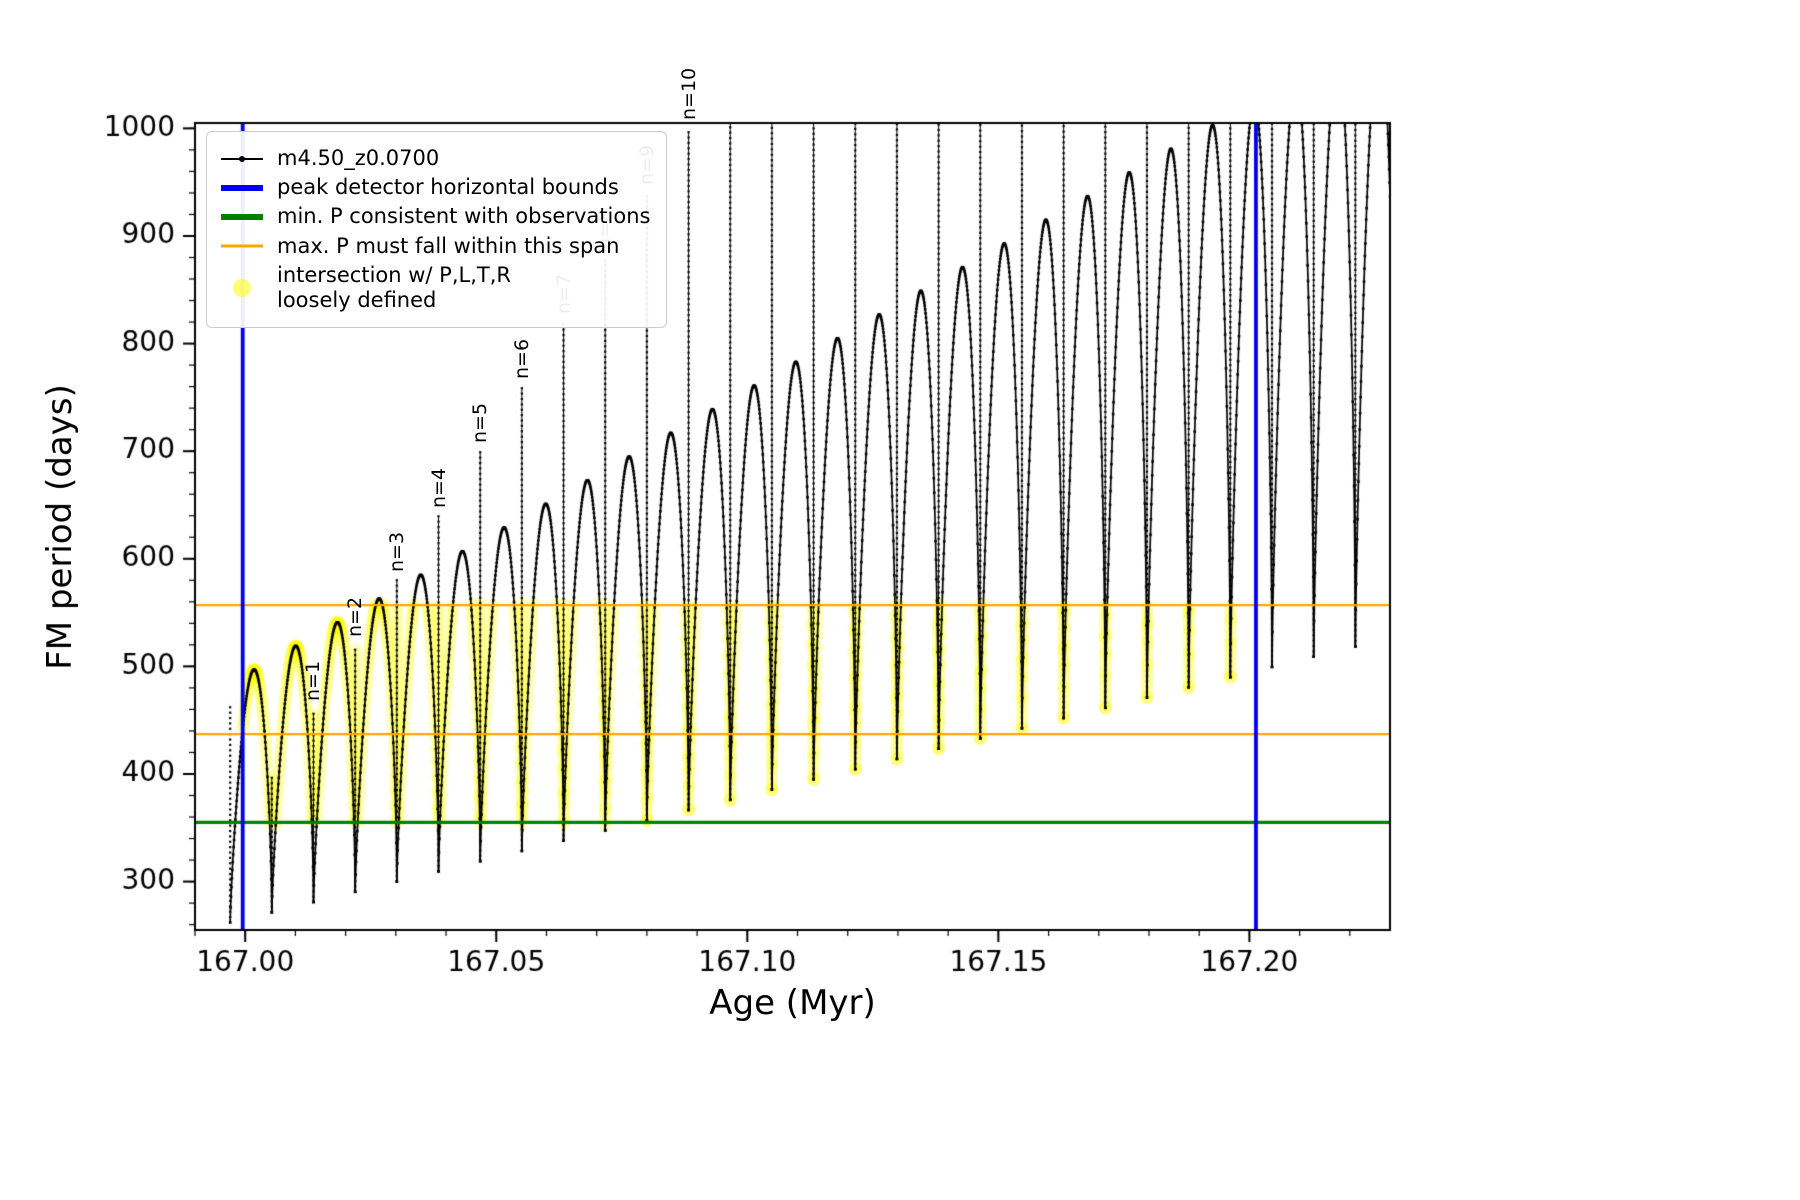 This screenshot has height=1200, width=1800. I want to click on mode-annotation: n=2, so click(355, 616).